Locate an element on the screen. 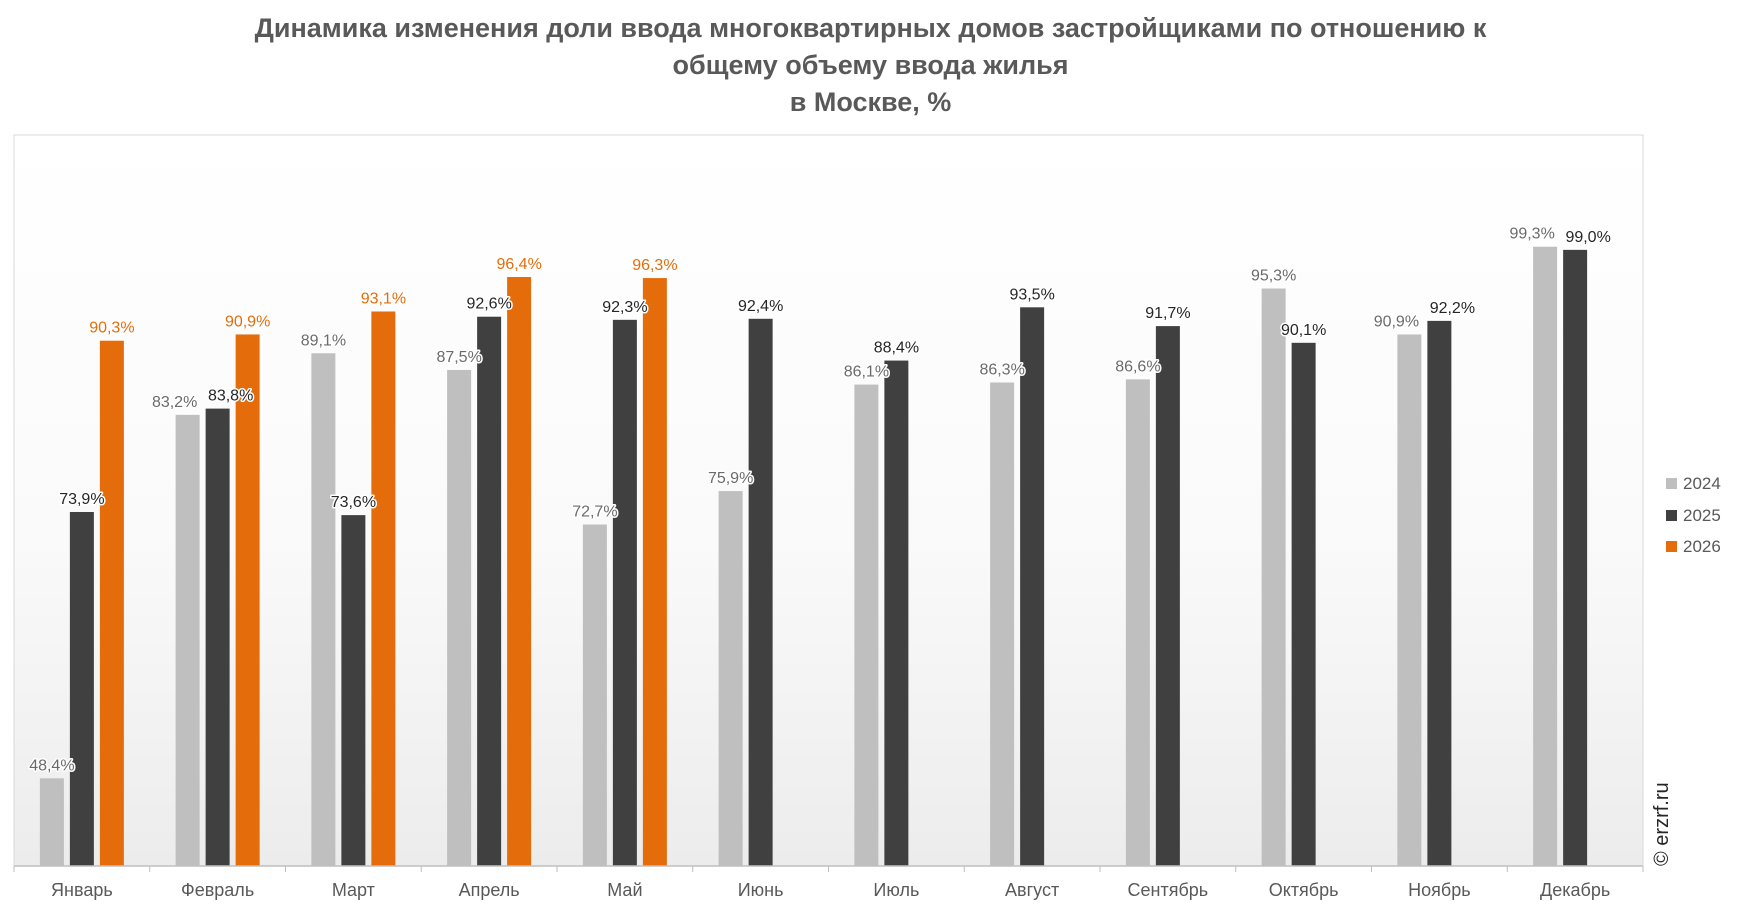 The height and width of the screenshot is (912, 1741). legend-item-2024: 2024 is located at coordinates (1693, 484).